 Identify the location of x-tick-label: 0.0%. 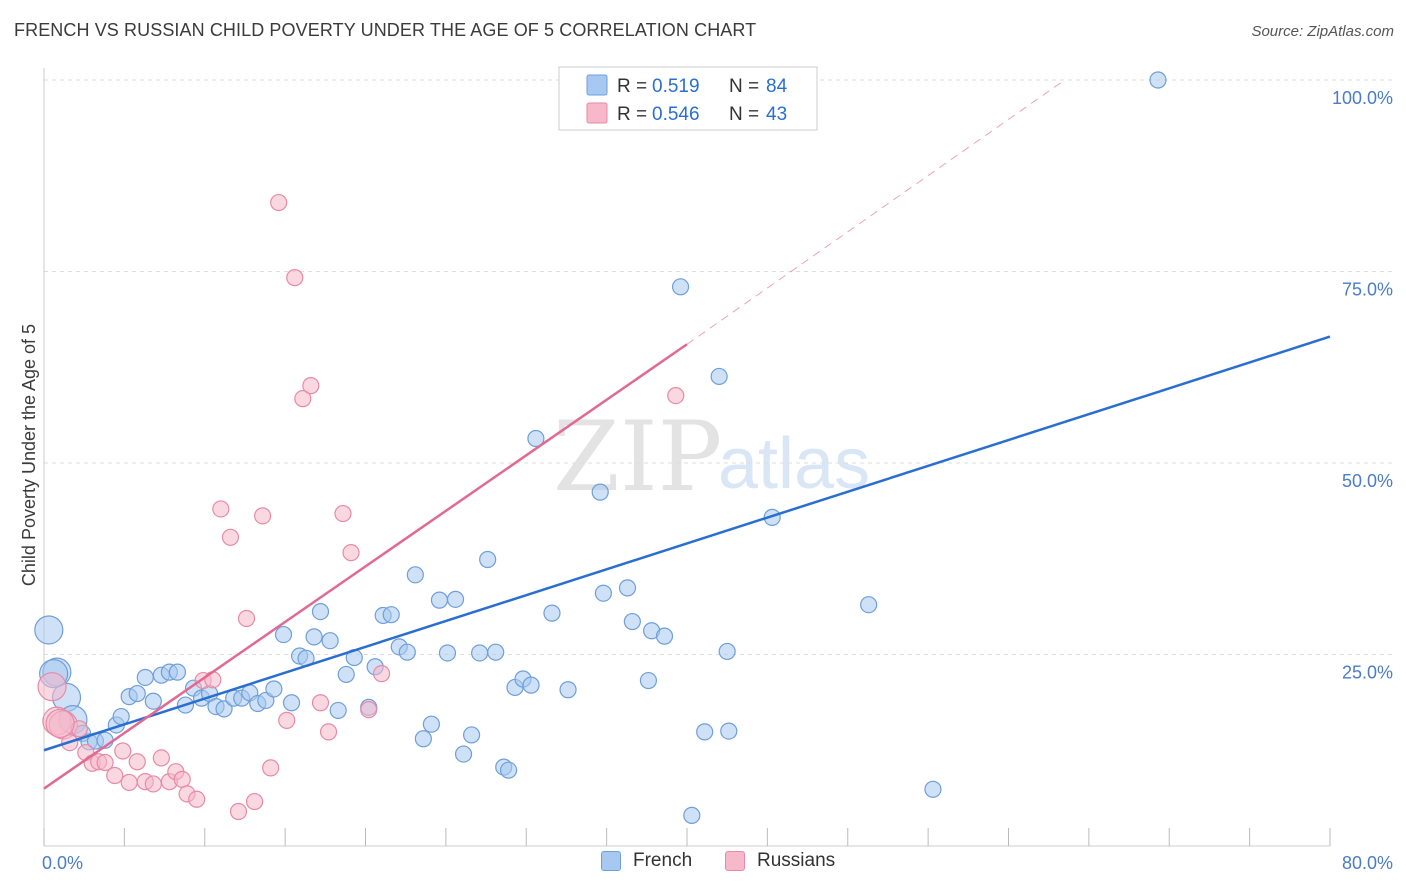
(62, 863).